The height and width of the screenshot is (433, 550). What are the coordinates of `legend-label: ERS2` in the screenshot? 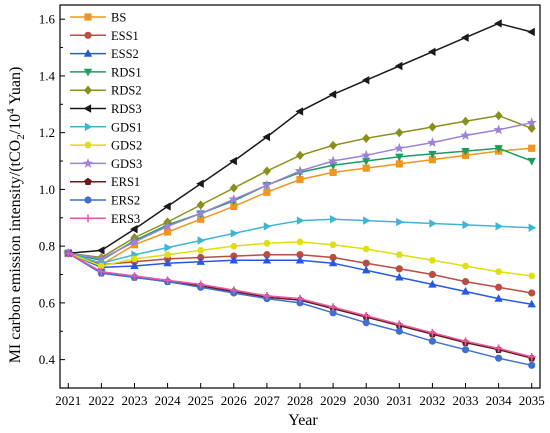 It's located at (125, 201).